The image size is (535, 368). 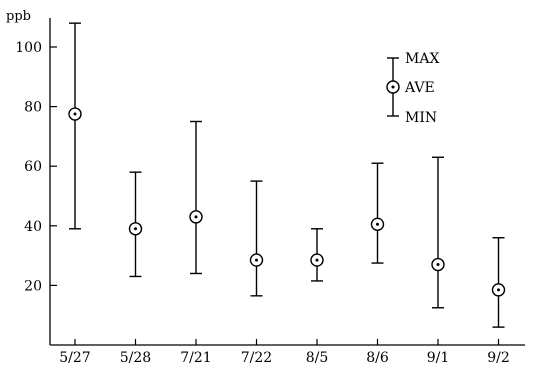 What do you see at coordinates (28, 48) in the screenshot?
I see `y-tick-label: 100` at bounding box center [28, 48].